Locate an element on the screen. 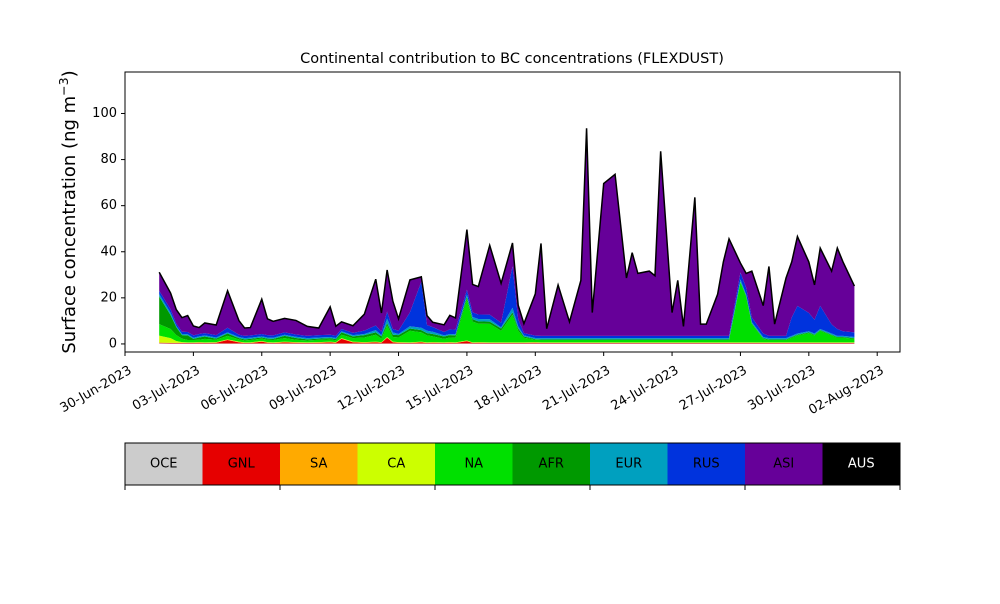 This screenshot has width=1000, height=604. legend-label-ca: CA is located at coordinates (396, 464).